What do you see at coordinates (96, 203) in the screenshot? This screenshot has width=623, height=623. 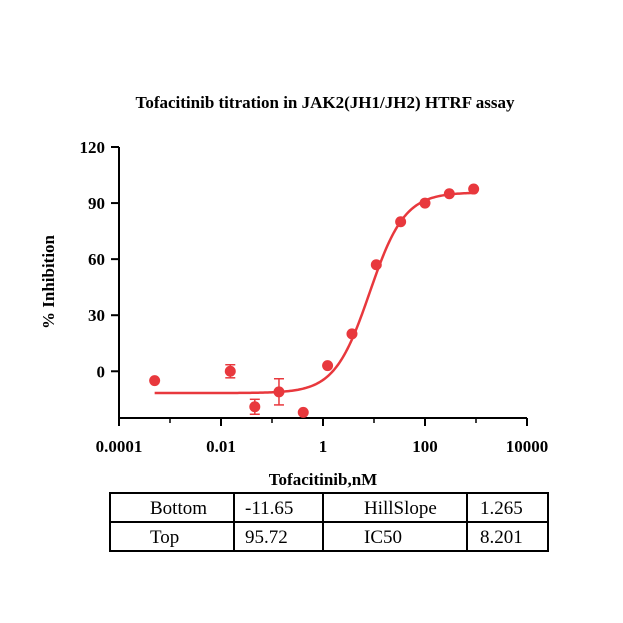 I see `y-tick-label: 90` at bounding box center [96, 203].